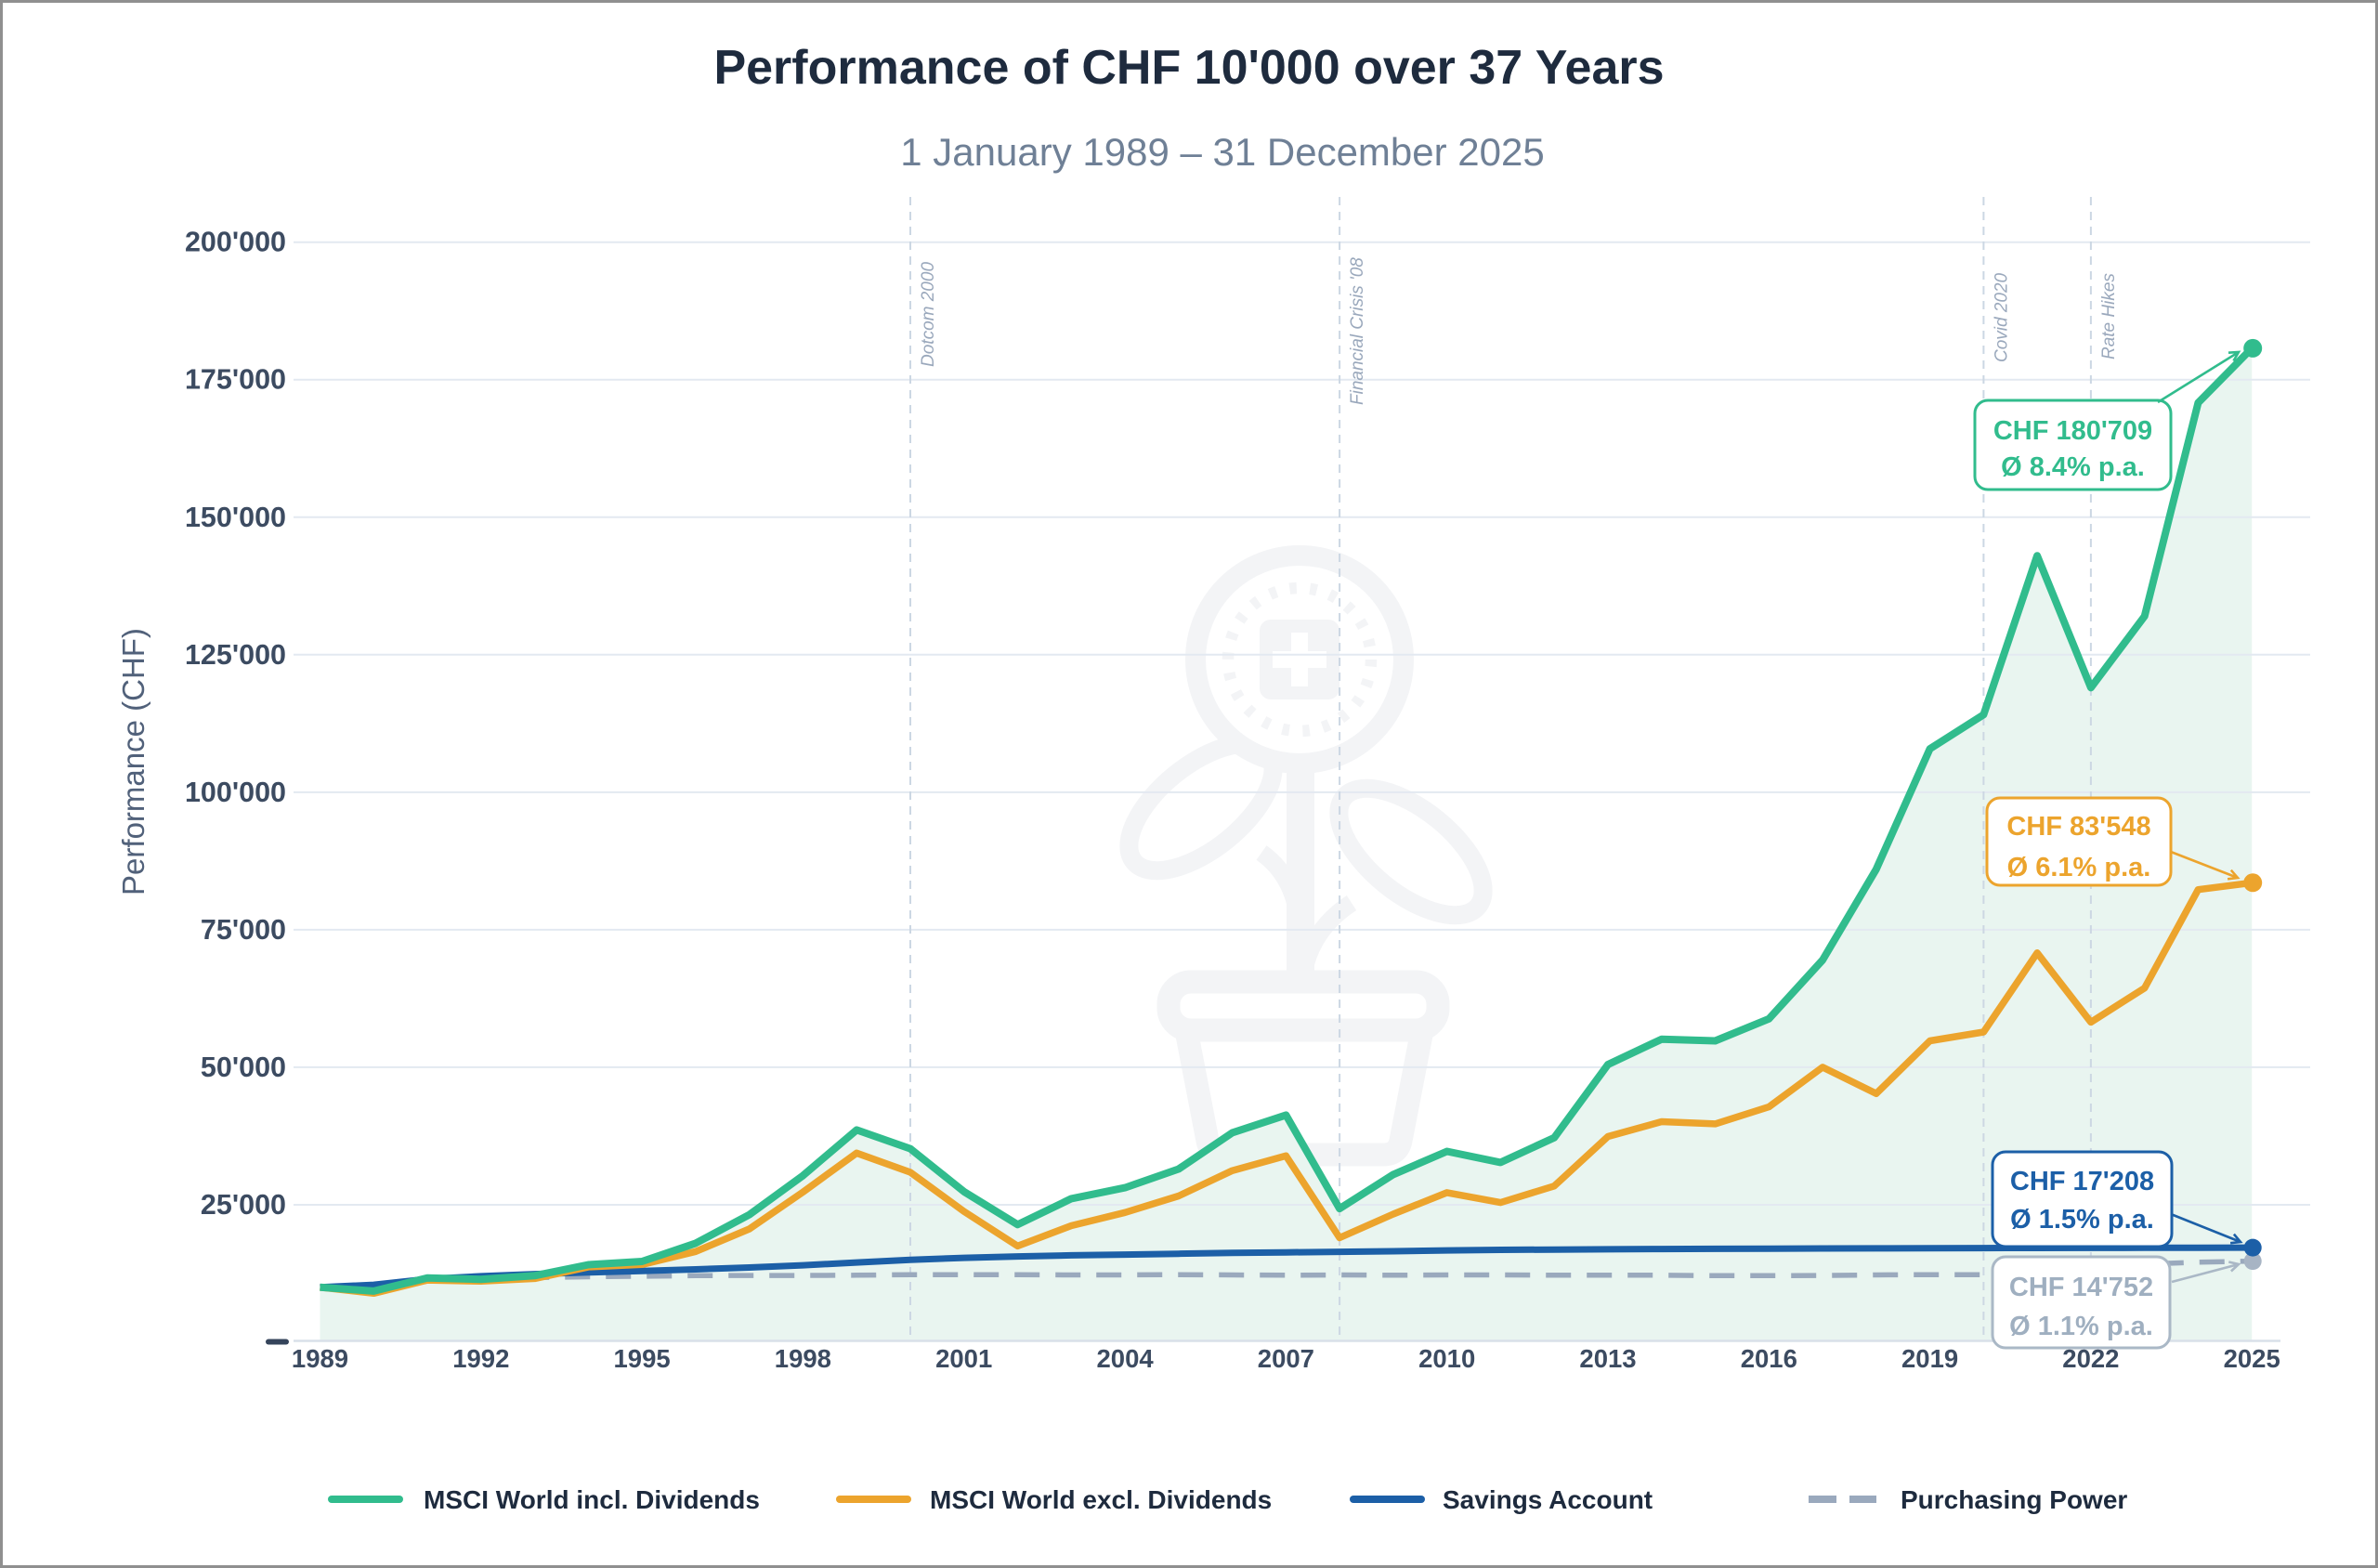 This screenshot has width=2378, height=1568. Describe the element at coordinates (2078, 827) in the screenshot. I see `svg-text: CHF 83'548` at that location.